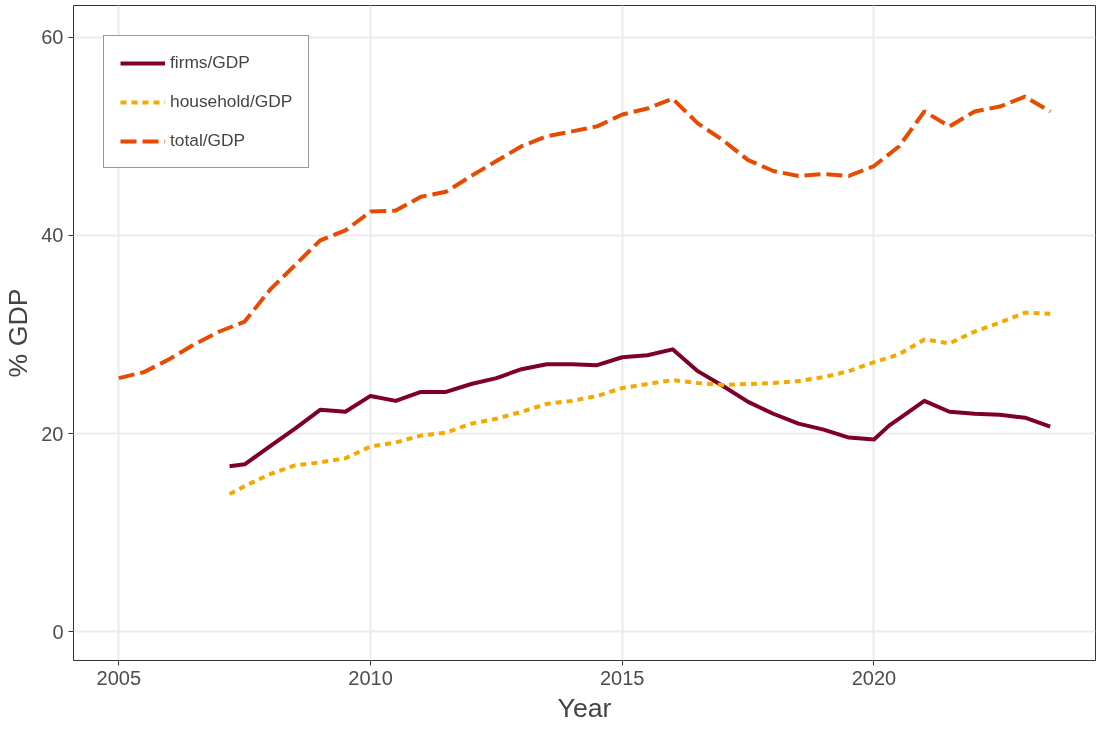 The height and width of the screenshot is (731, 1110). Describe the element at coordinates (640, 408) in the screenshot. I see `line-series` at that location.